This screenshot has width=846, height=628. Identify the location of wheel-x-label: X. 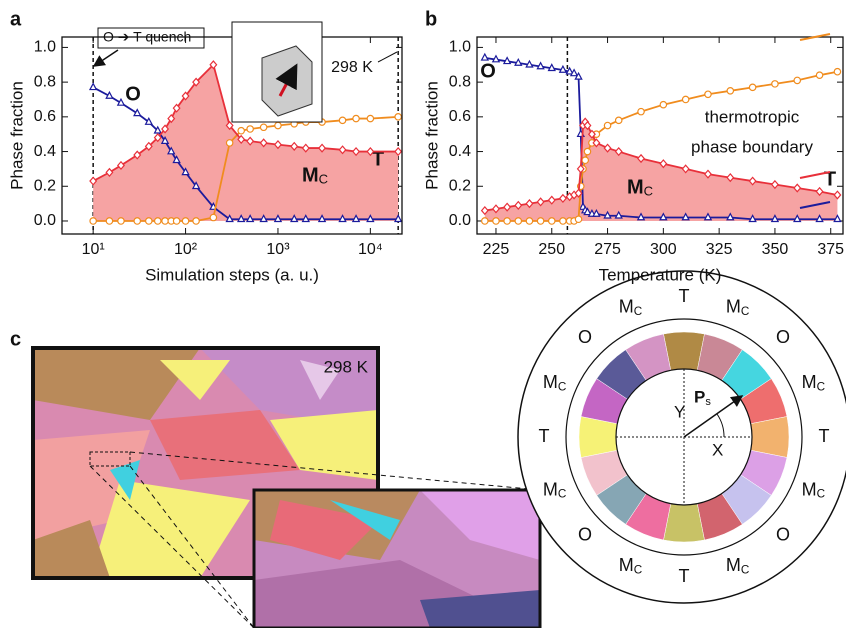
(717, 449).